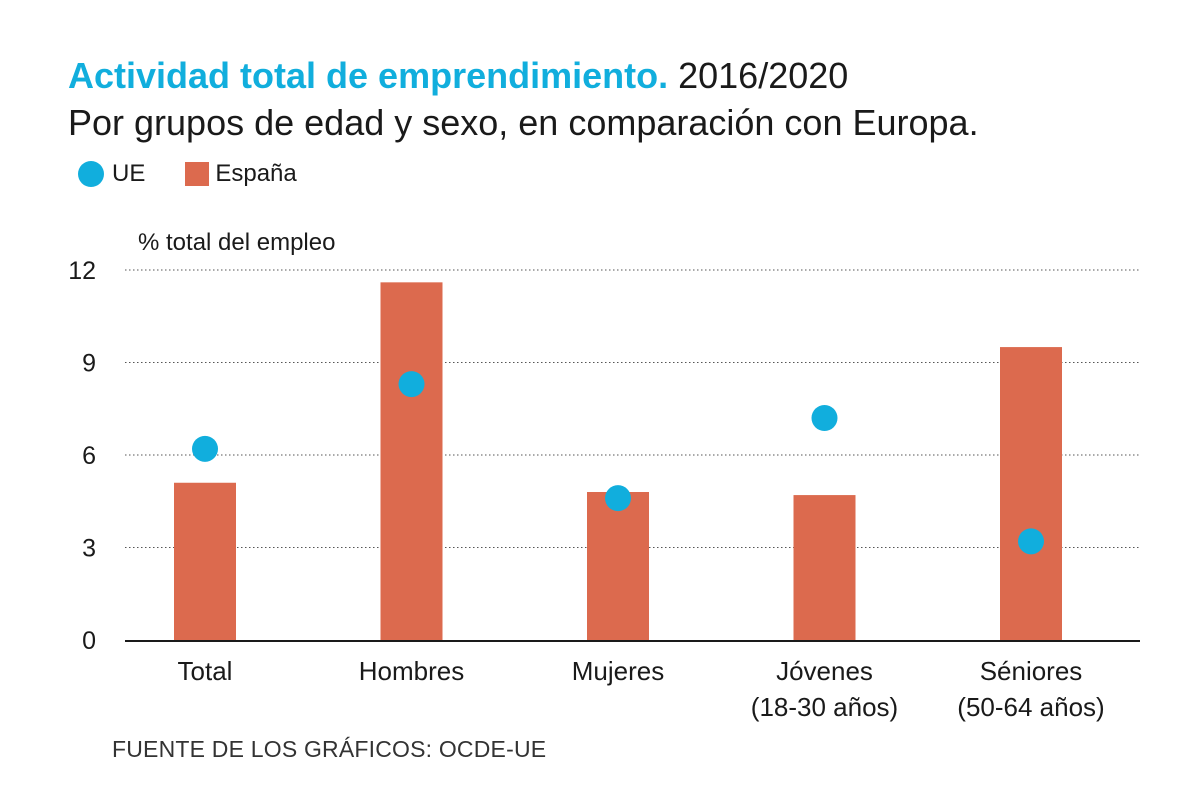 This screenshot has width=1200, height=789. Describe the element at coordinates (89, 641) in the screenshot. I see `y-tick-label: 0` at that location.